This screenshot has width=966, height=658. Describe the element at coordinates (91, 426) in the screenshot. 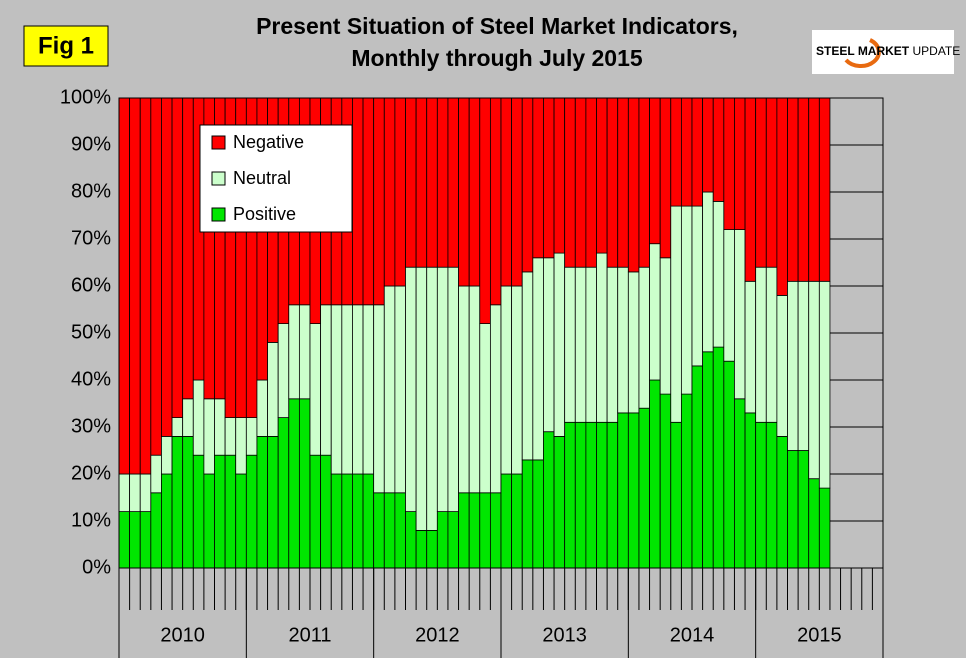

I see `y-tick-label: 30%` at that location.